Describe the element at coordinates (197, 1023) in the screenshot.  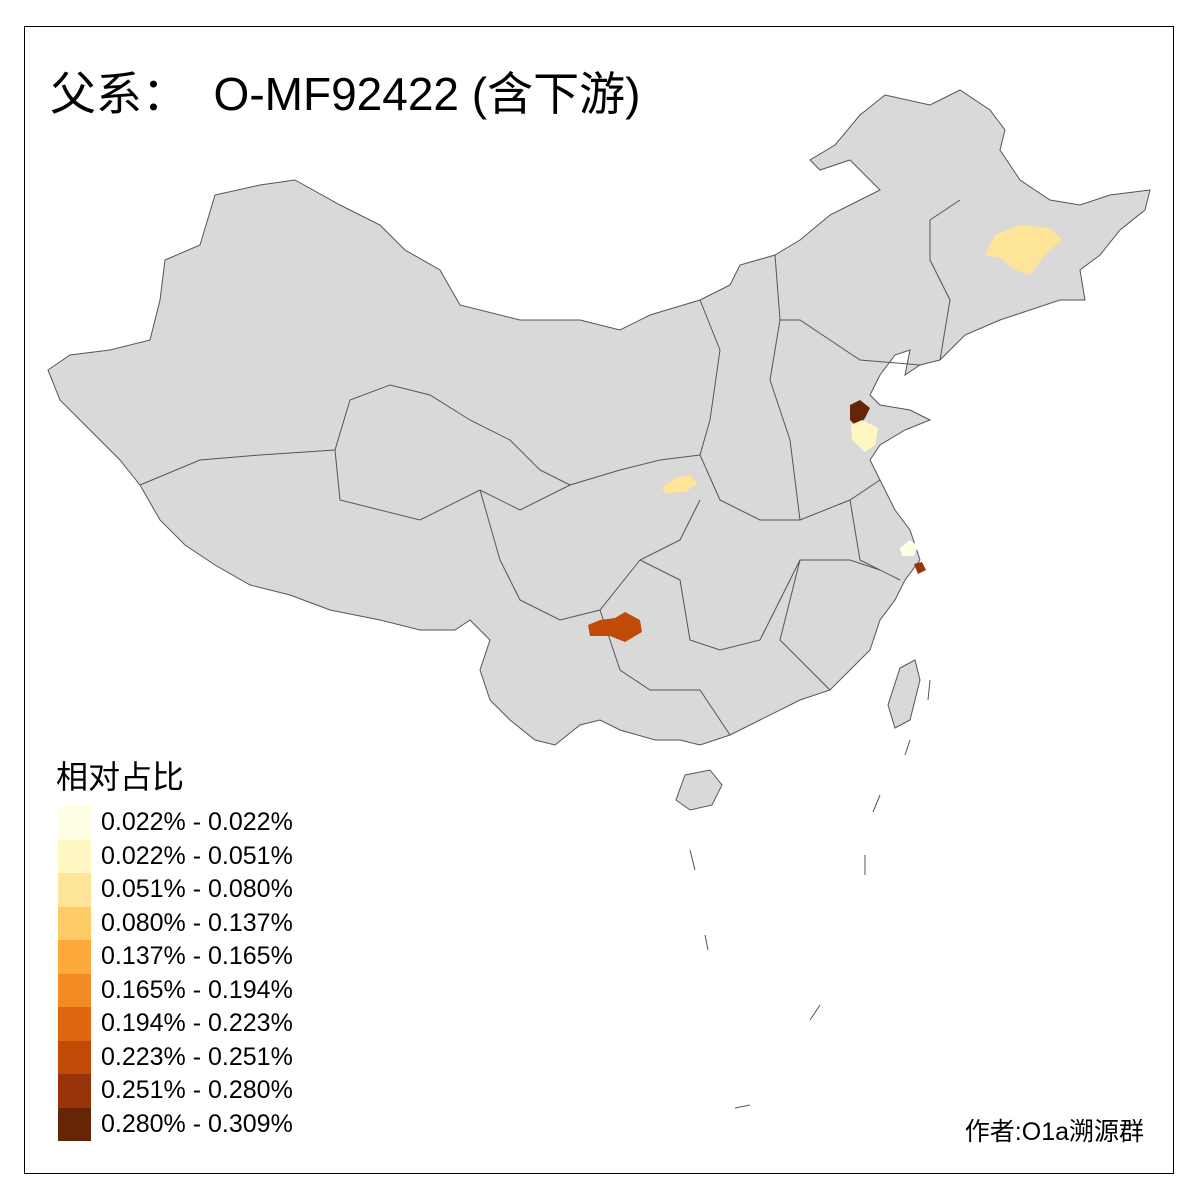
I see `legend-label: 0.194% - 0.223%` at that location.